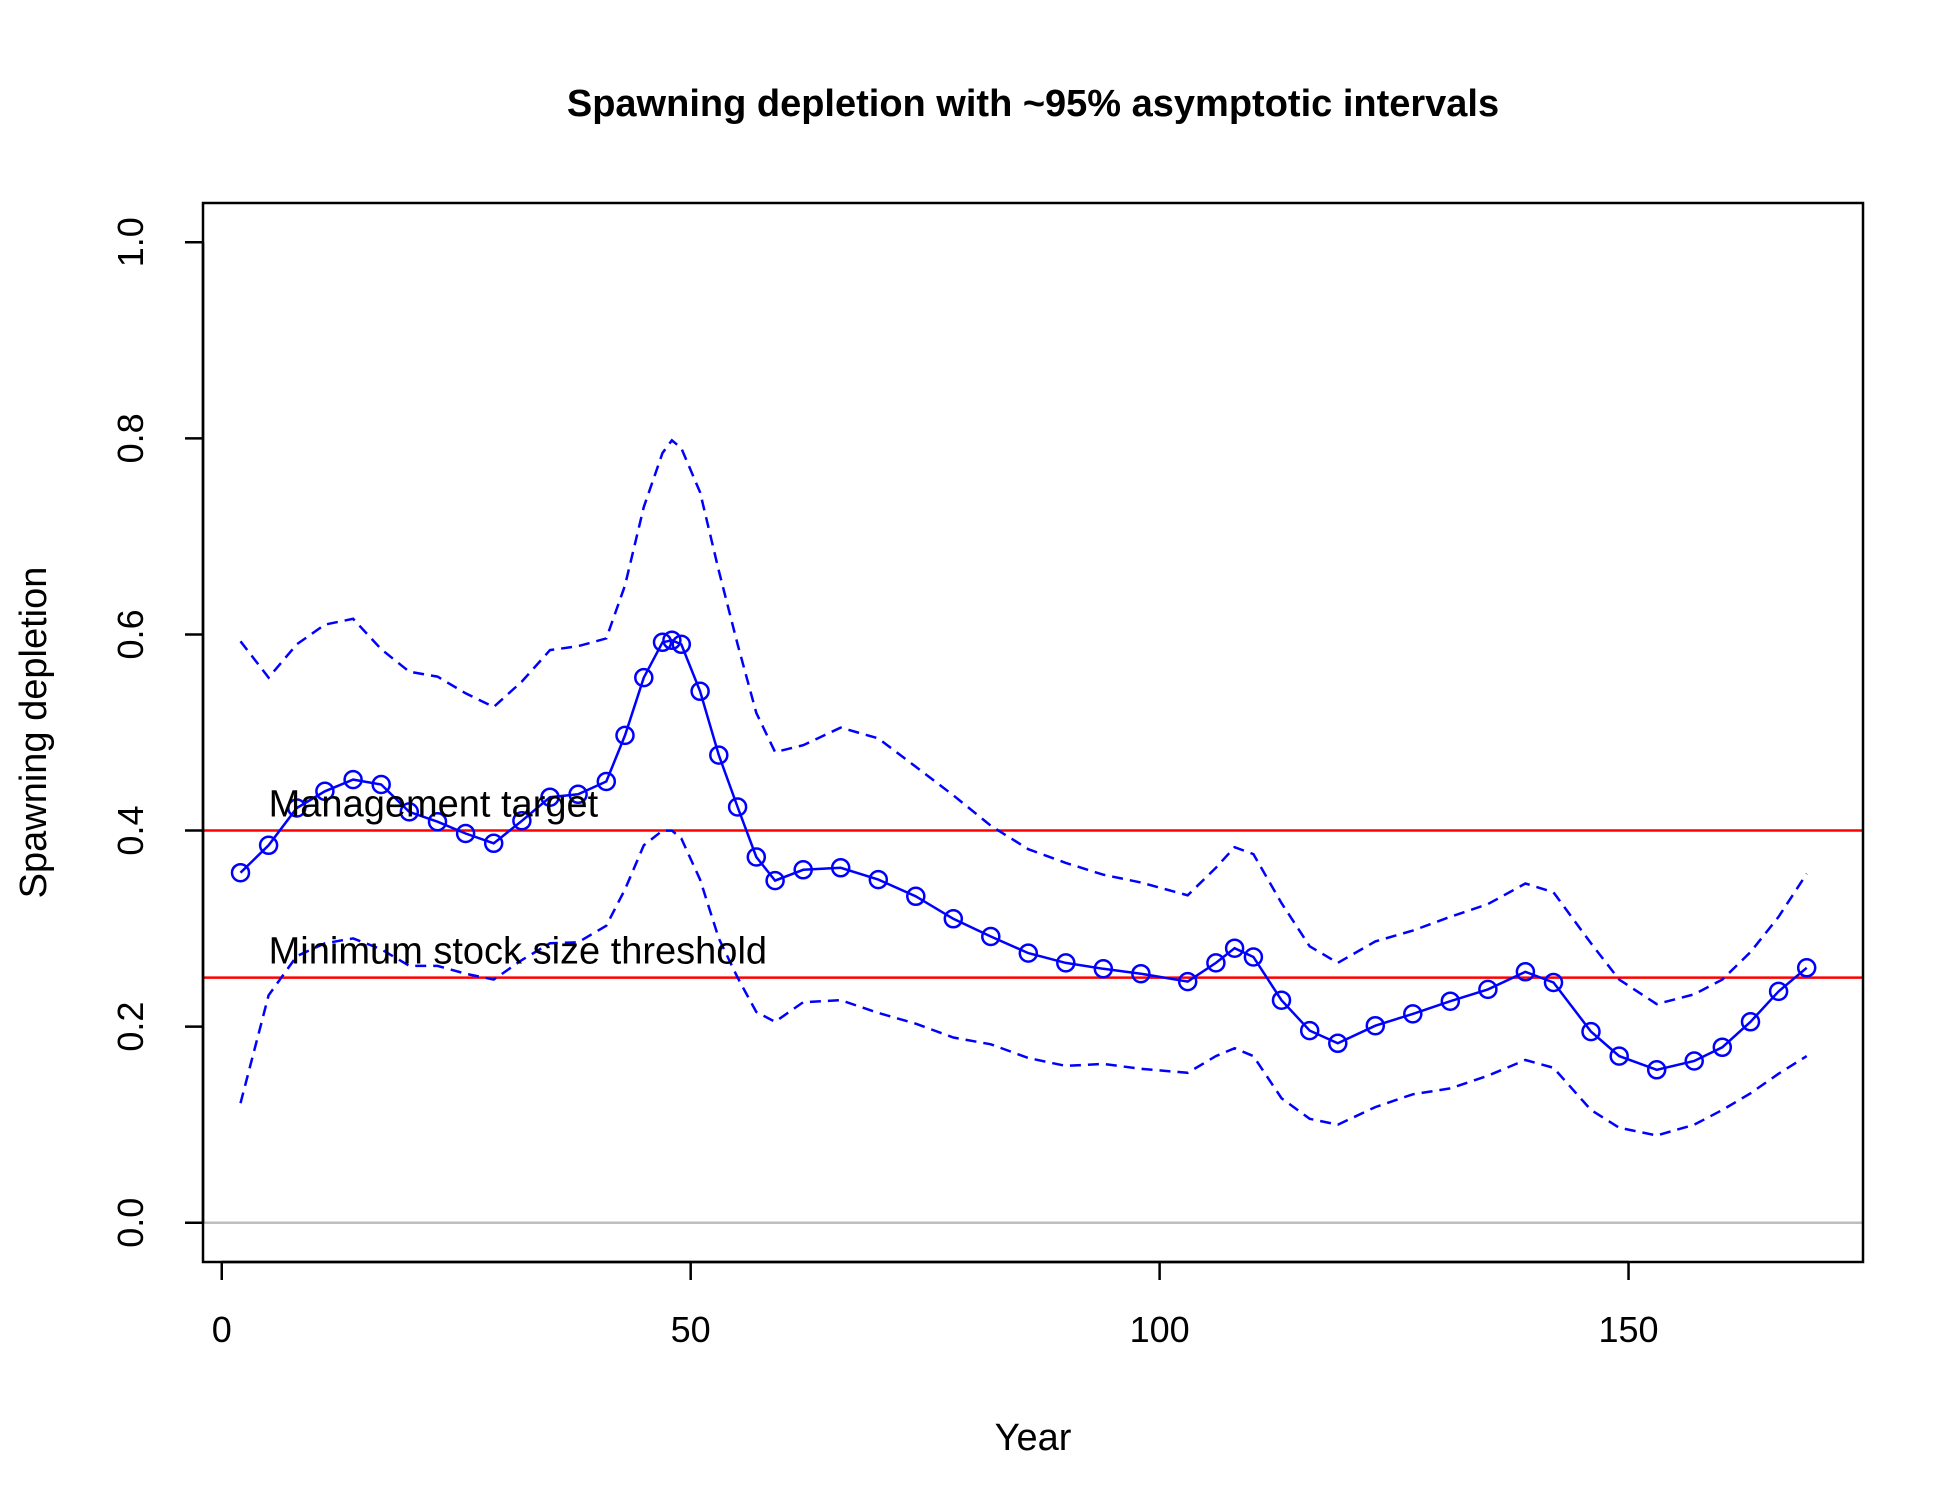 Image resolution: width=1950 pixels, height=1500 pixels. Describe the element at coordinates (130, 1223) in the screenshot. I see `y-tick-label: 0.0` at that location.